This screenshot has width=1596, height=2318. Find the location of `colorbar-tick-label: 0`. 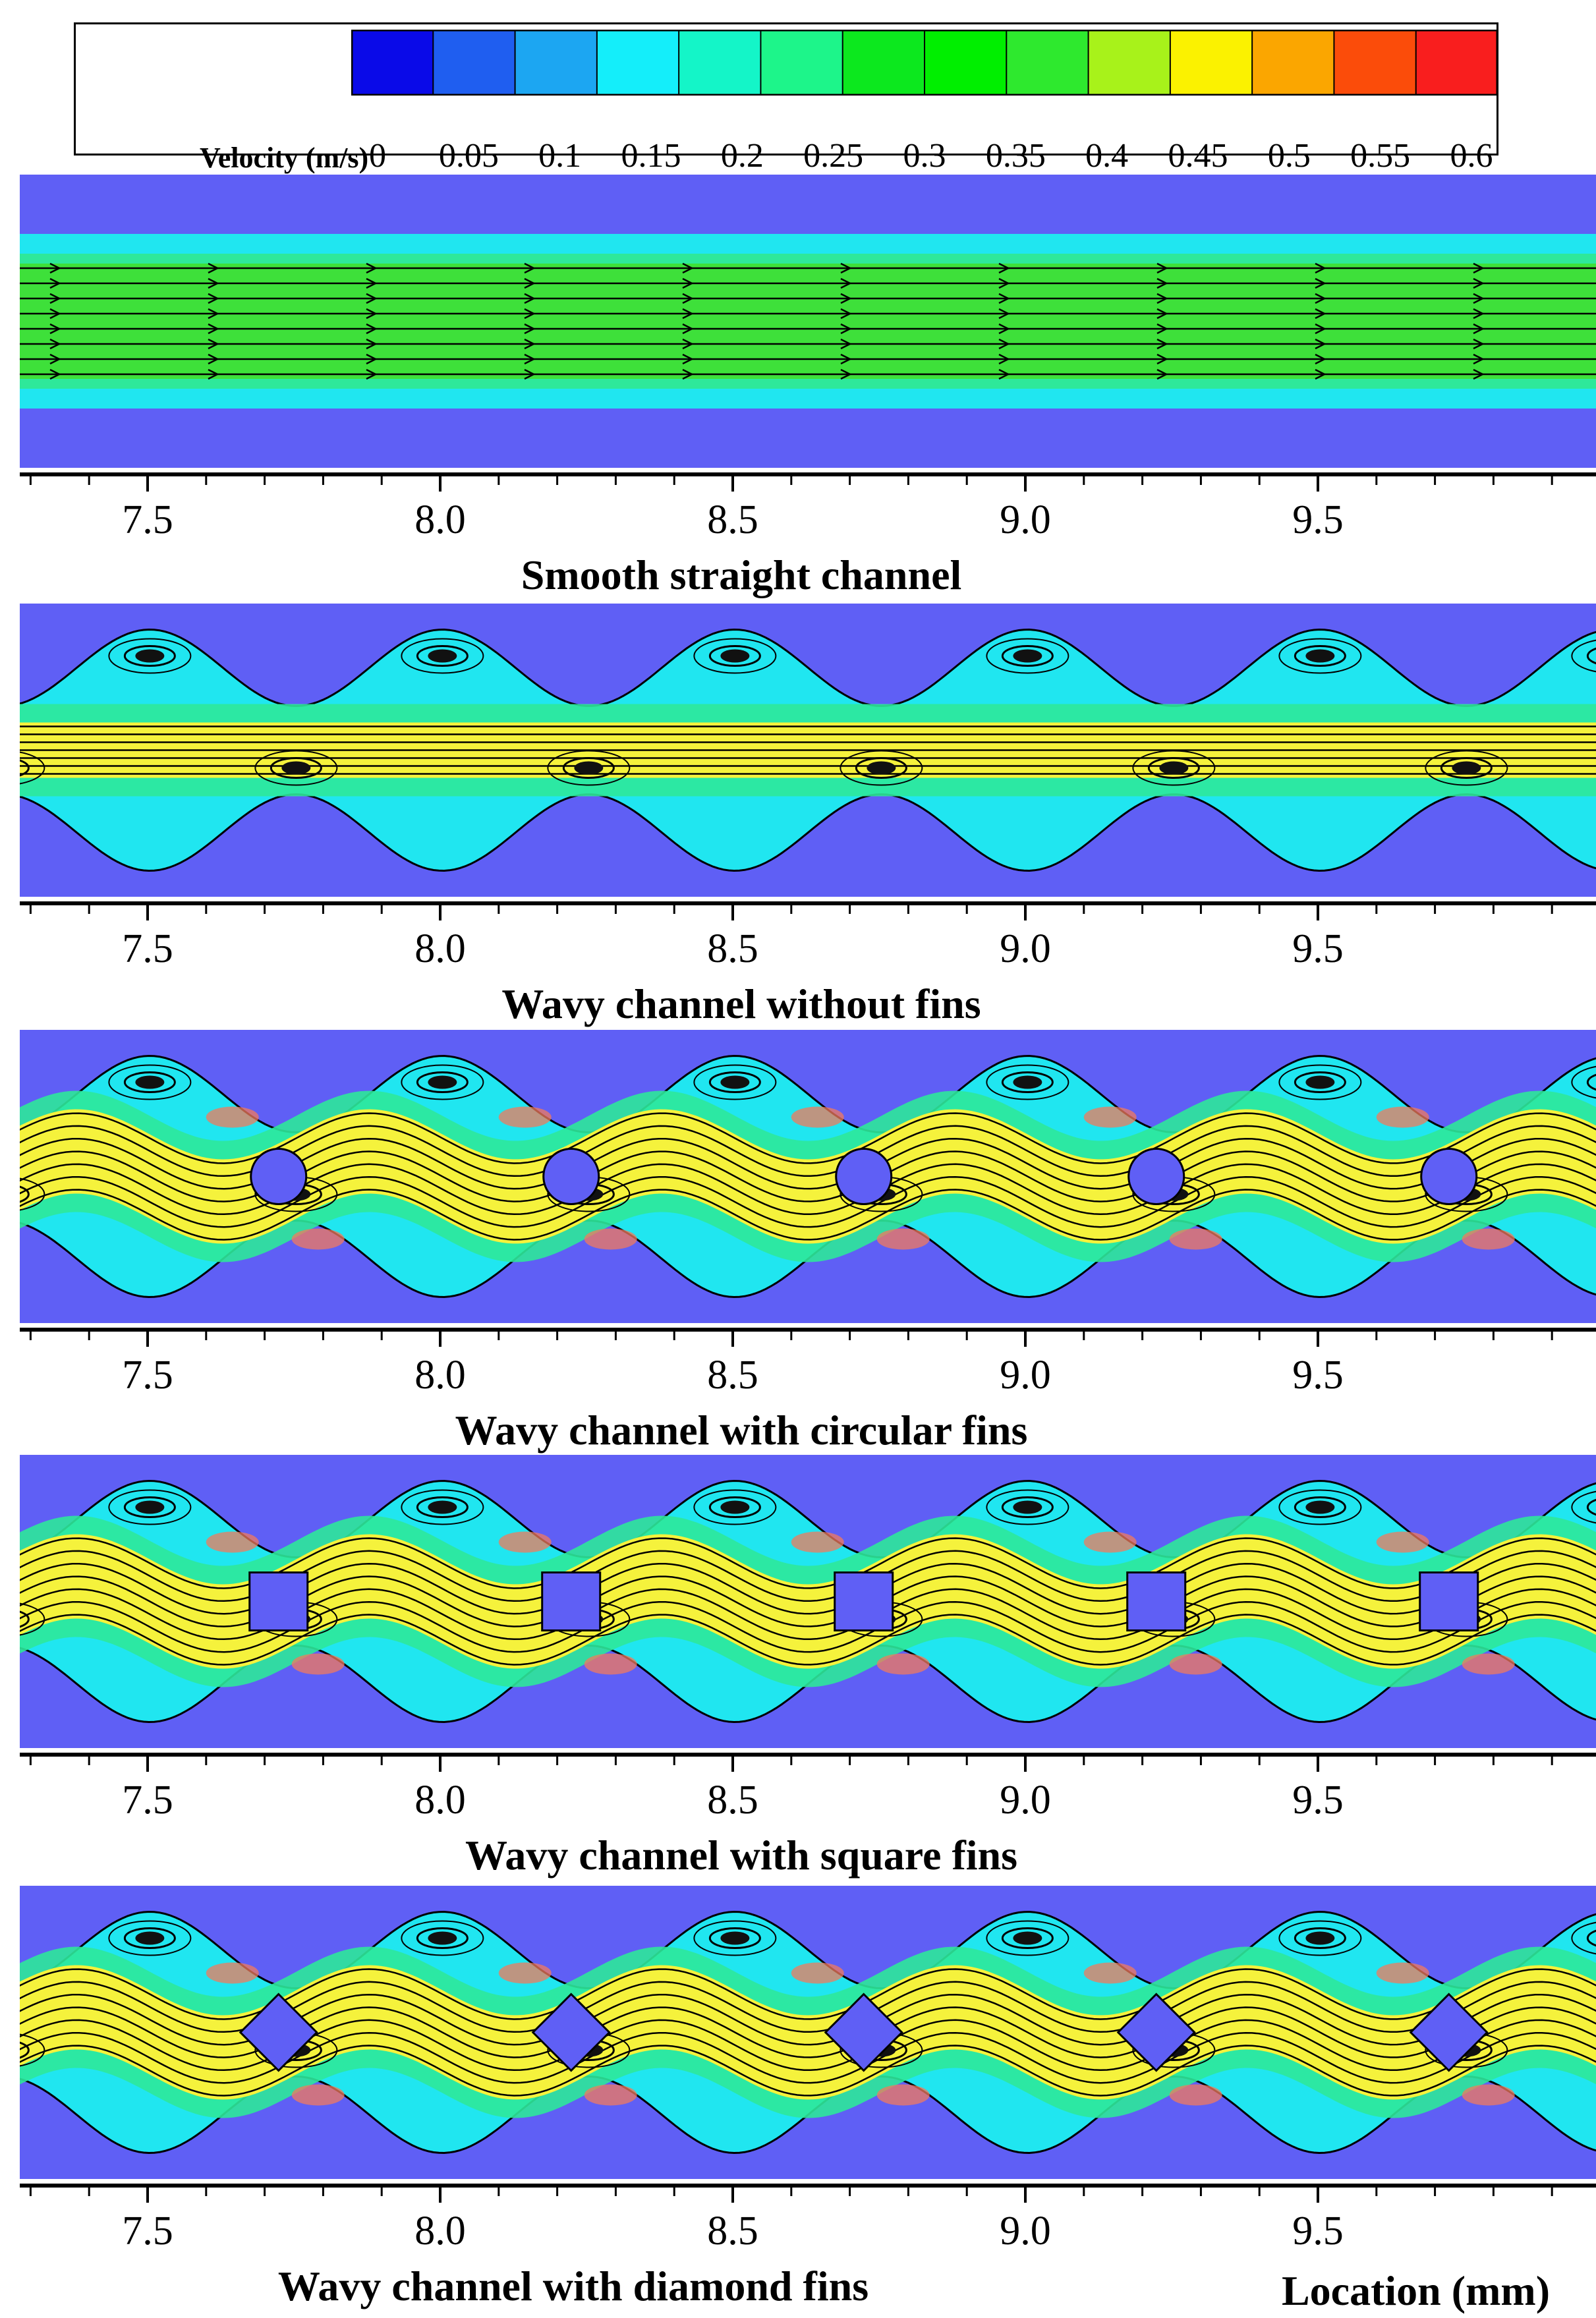

colorbar-tick-label: 0 is located at coordinates (377, 156).